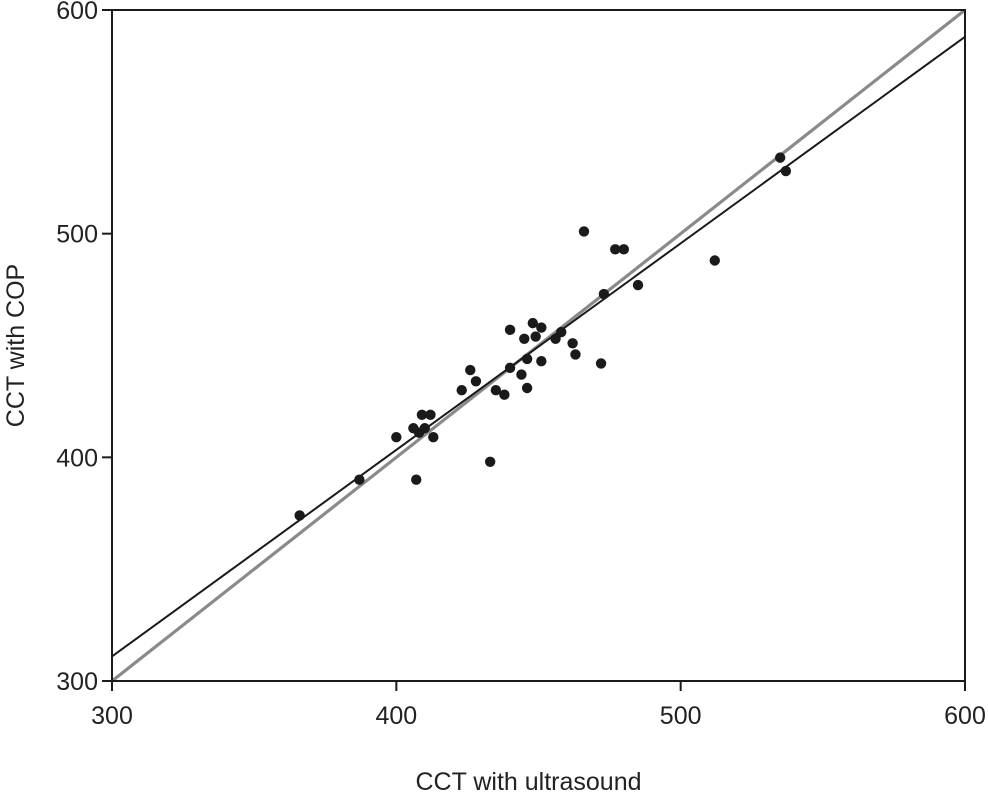 Image resolution: width=988 pixels, height=796 pixels. What do you see at coordinates (396, 716) in the screenshot?
I see `x-tick-label: 400` at bounding box center [396, 716].